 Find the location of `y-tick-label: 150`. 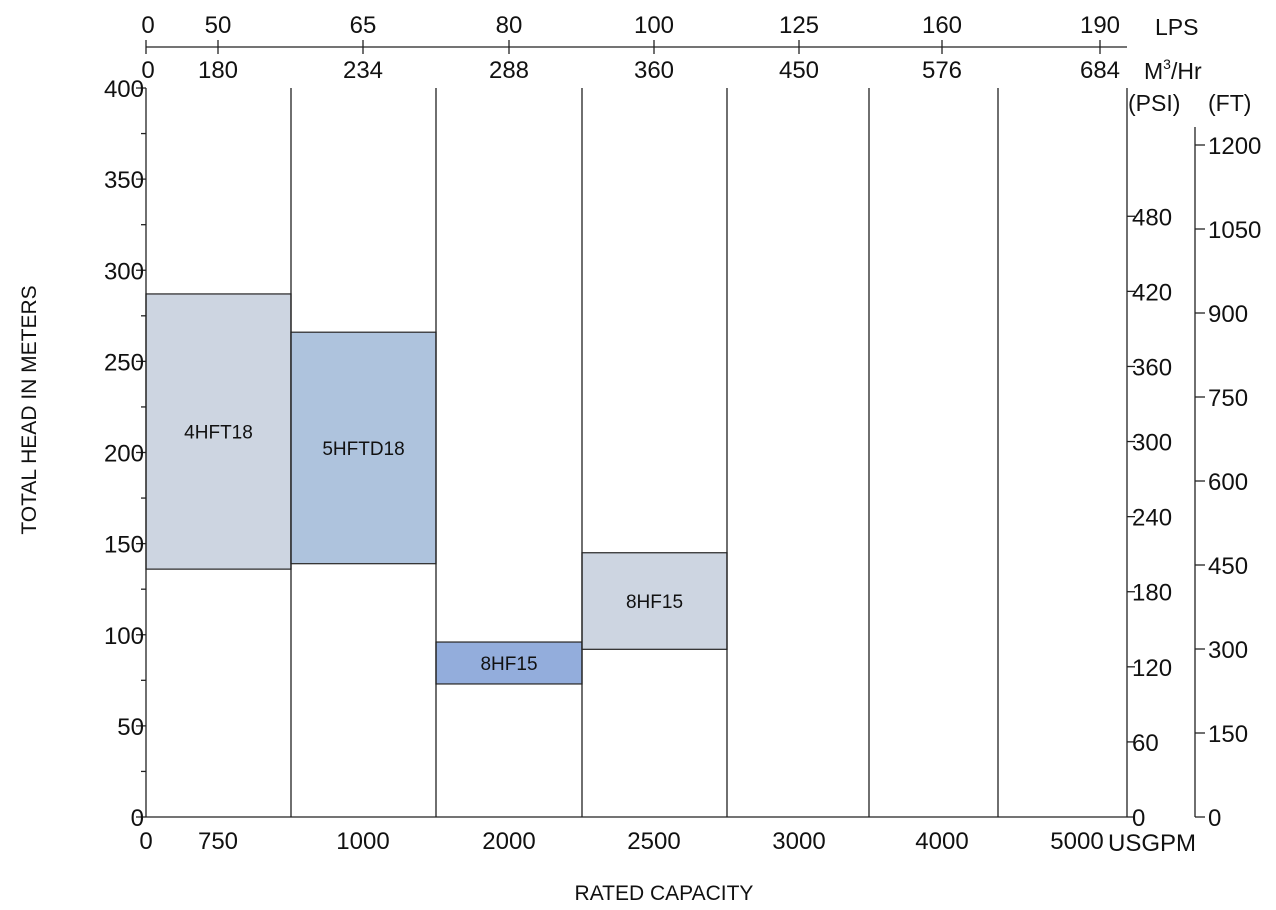

y-tick-label: 150 is located at coordinates (124, 545).